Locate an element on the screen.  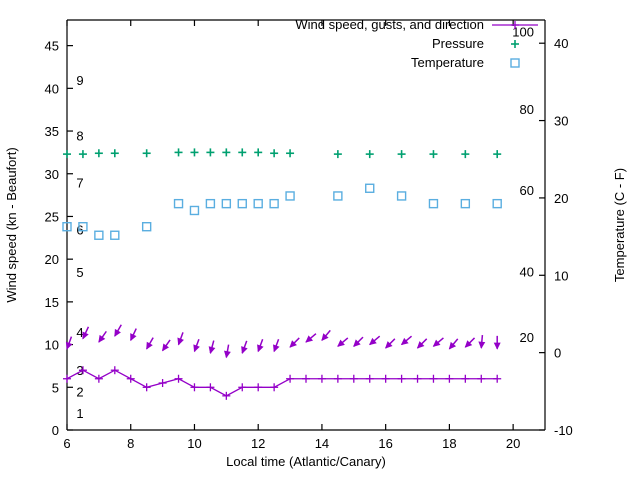
x-tick-label: 6 is located at coordinates (66, 443).